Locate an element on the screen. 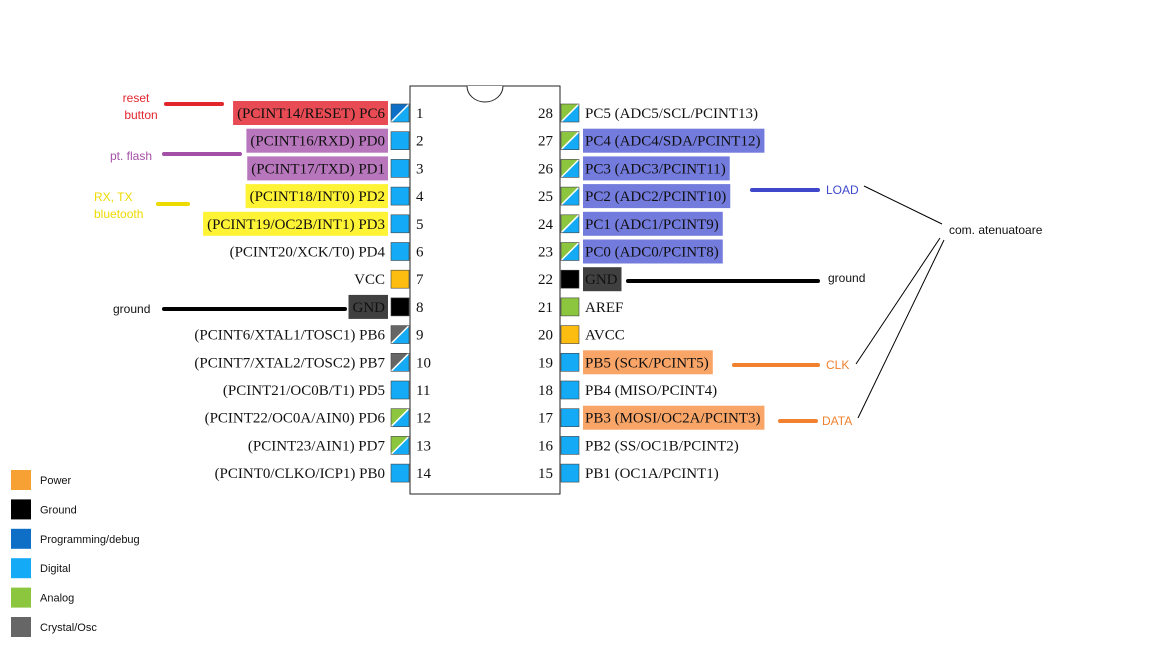 This screenshot has width=1152, height=648. pin-9: 9 (PCINT6/XTAL1/TOSC1) PB6 is located at coordinates (309, 335).